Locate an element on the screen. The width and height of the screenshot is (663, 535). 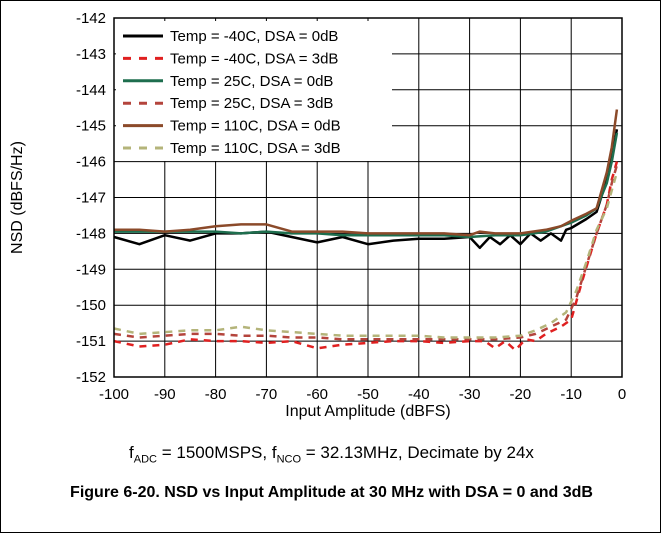
y-tick-label: -147 is located at coordinates (91, 198).